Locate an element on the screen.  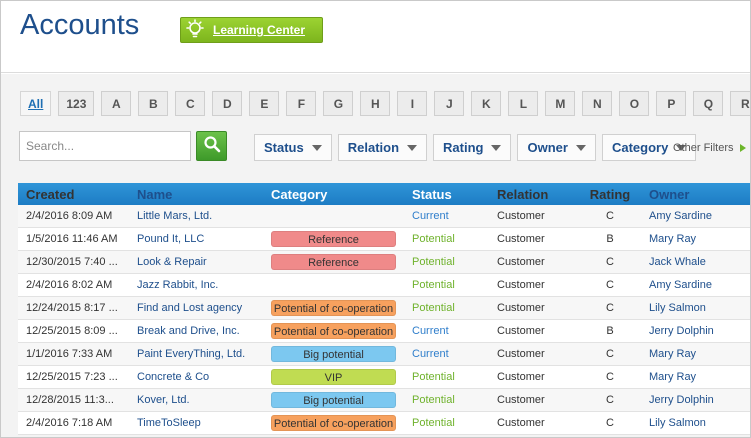
cell-name: Paint EveryThing, Ltd. is located at coordinates (191, 354).